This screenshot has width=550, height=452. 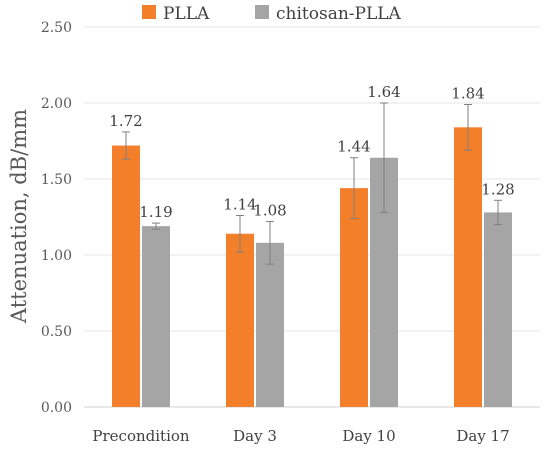 I want to click on y-tick-label: 2.00, so click(x=56, y=104).